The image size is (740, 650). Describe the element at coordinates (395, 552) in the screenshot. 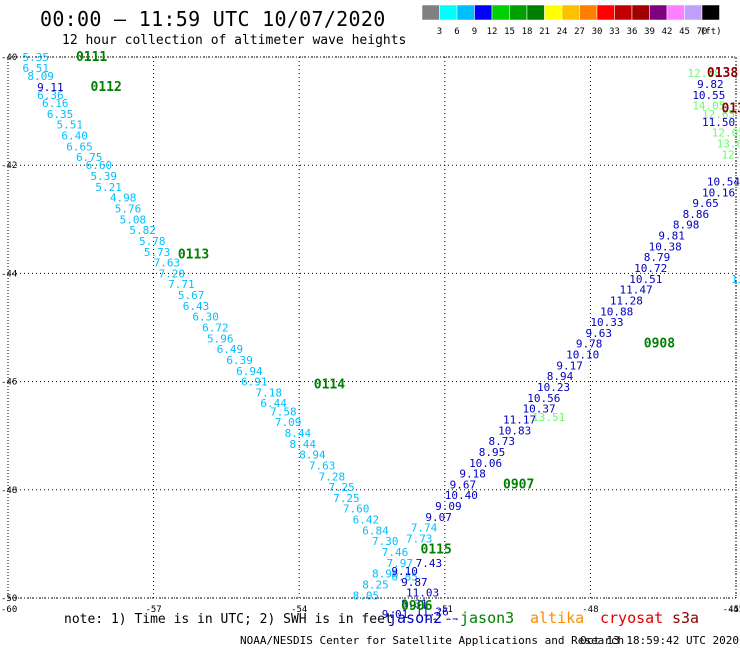

I see `wave-height-value: 7.46` at that location.